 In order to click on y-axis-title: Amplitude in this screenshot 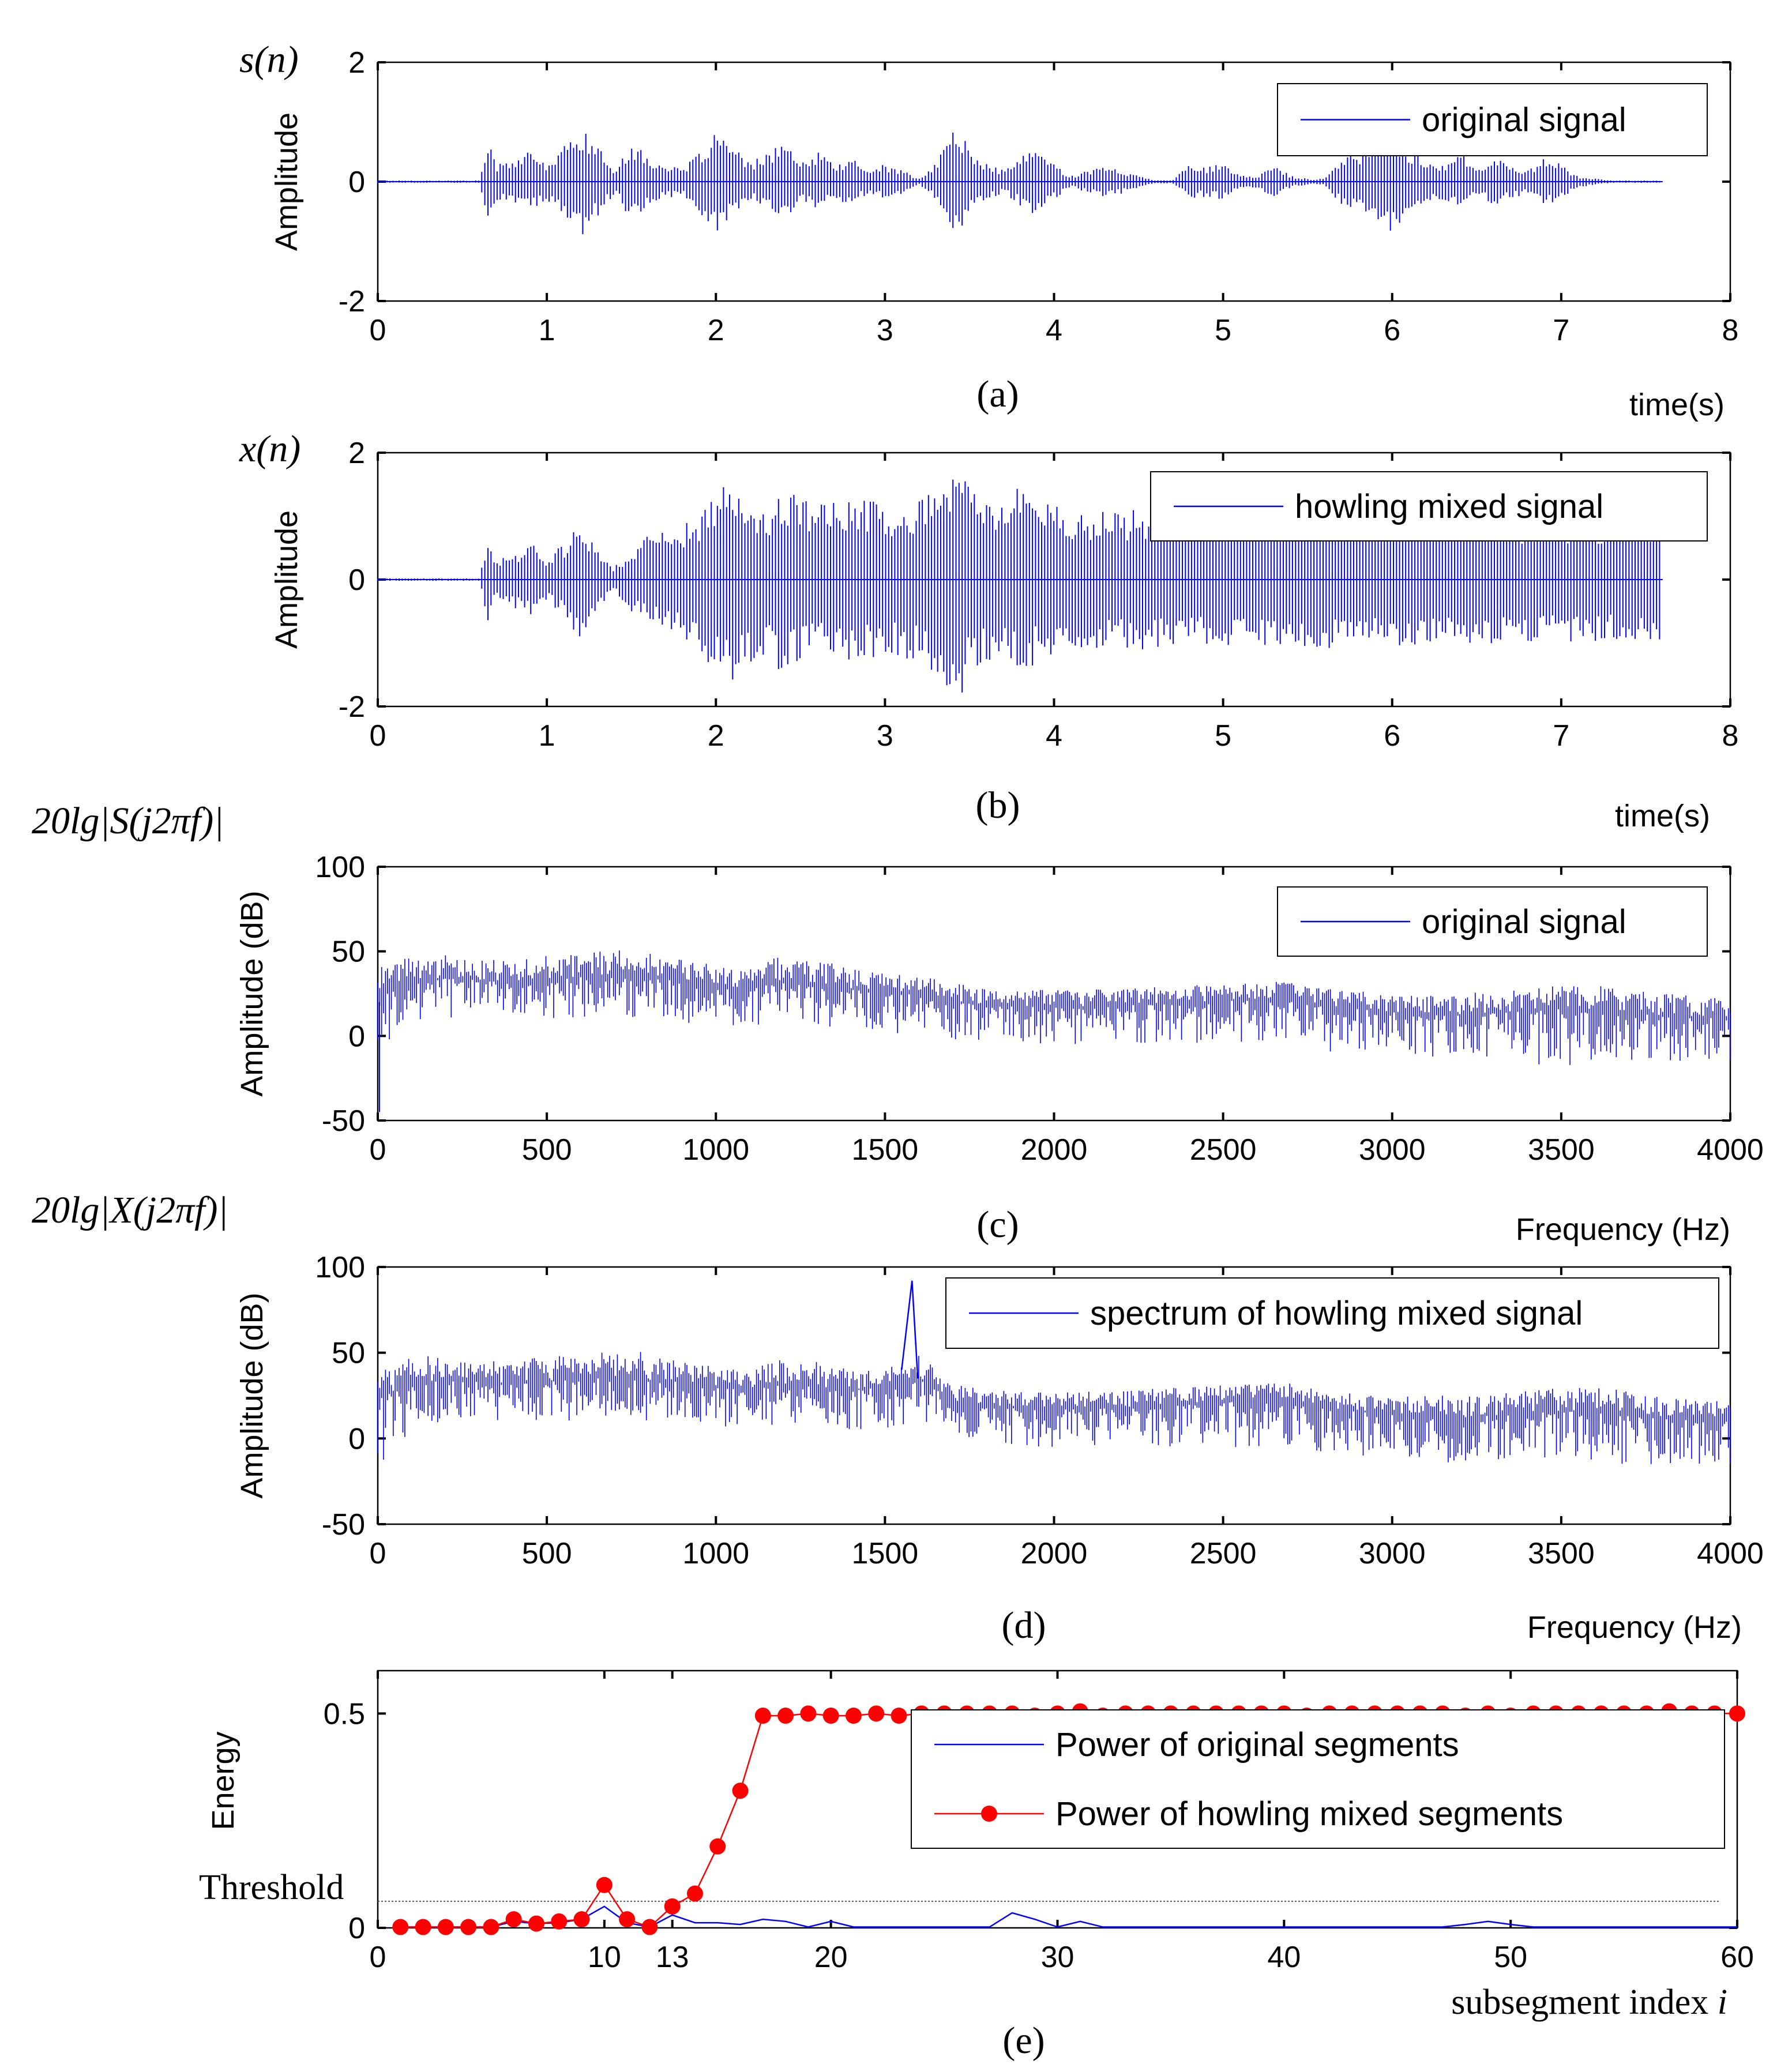, I will do `click(286, 579)`.